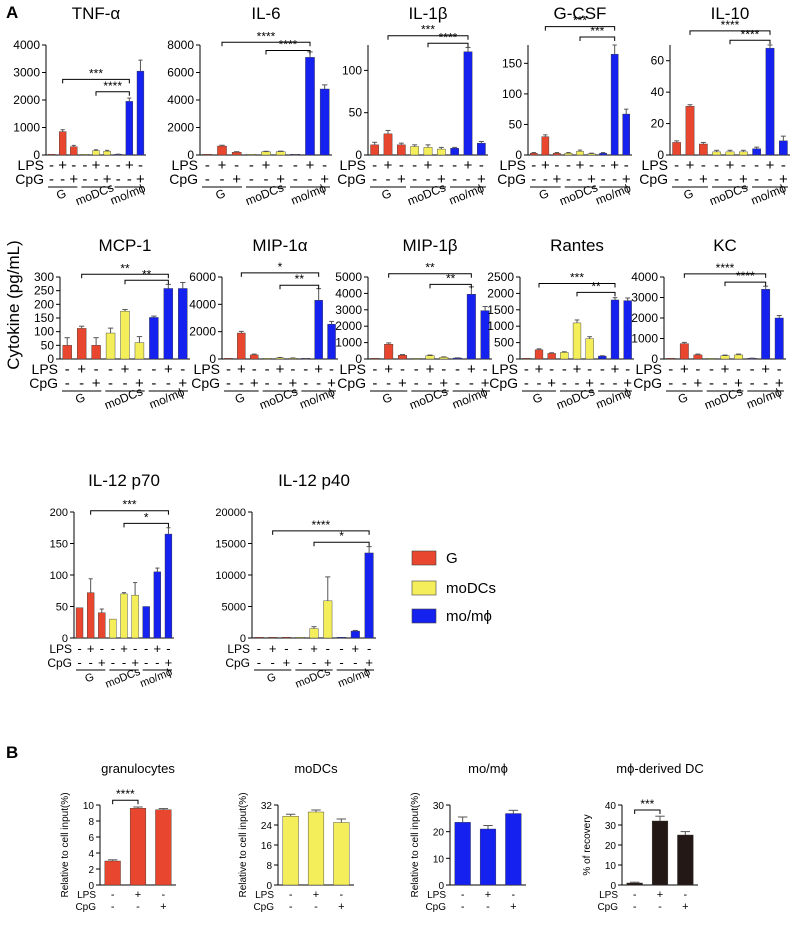 The width and height of the screenshot is (794, 948). Describe the element at coordinates (267, 806) in the screenshot. I see `y-tick-label: 32` at that location.